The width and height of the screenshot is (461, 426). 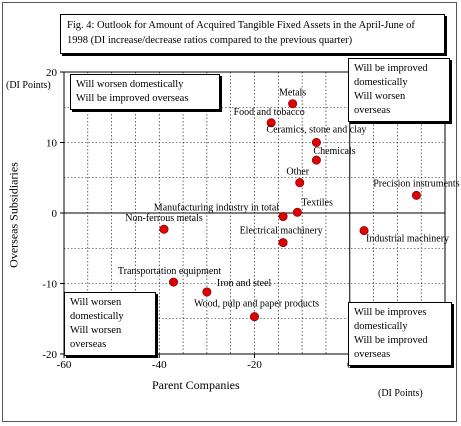 What do you see at coordinates (216, 208) in the screenshot?
I see `point-label: Manufacturing industry in total` at bounding box center [216, 208].